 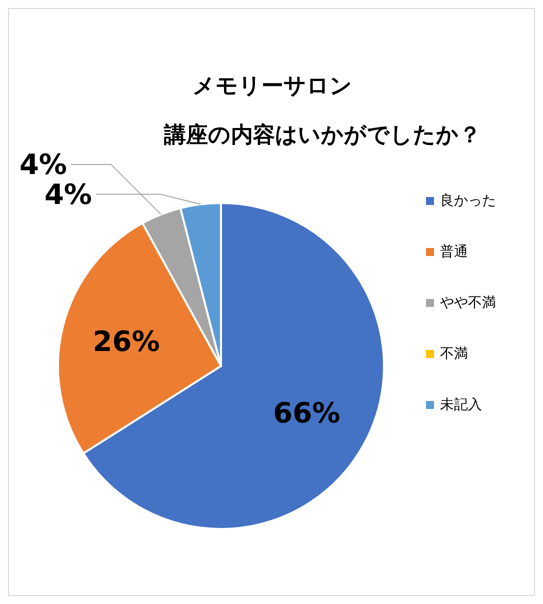 What do you see at coordinates (126, 341) in the screenshot?
I see `data-label: 26%` at bounding box center [126, 341].